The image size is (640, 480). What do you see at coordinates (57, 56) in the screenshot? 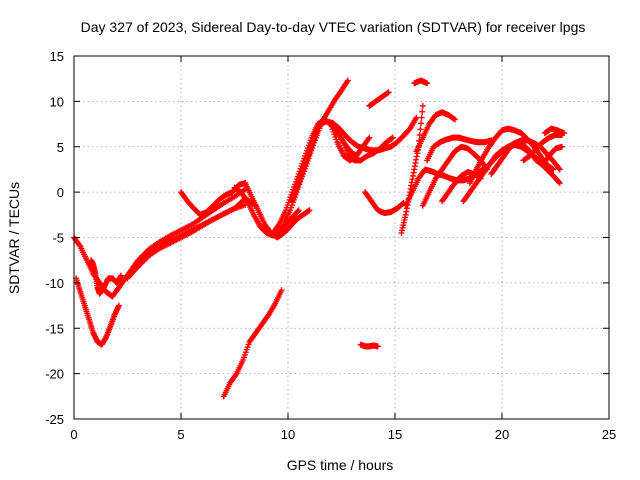
I see `y-tick-label: 15` at bounding box center [57, 56].